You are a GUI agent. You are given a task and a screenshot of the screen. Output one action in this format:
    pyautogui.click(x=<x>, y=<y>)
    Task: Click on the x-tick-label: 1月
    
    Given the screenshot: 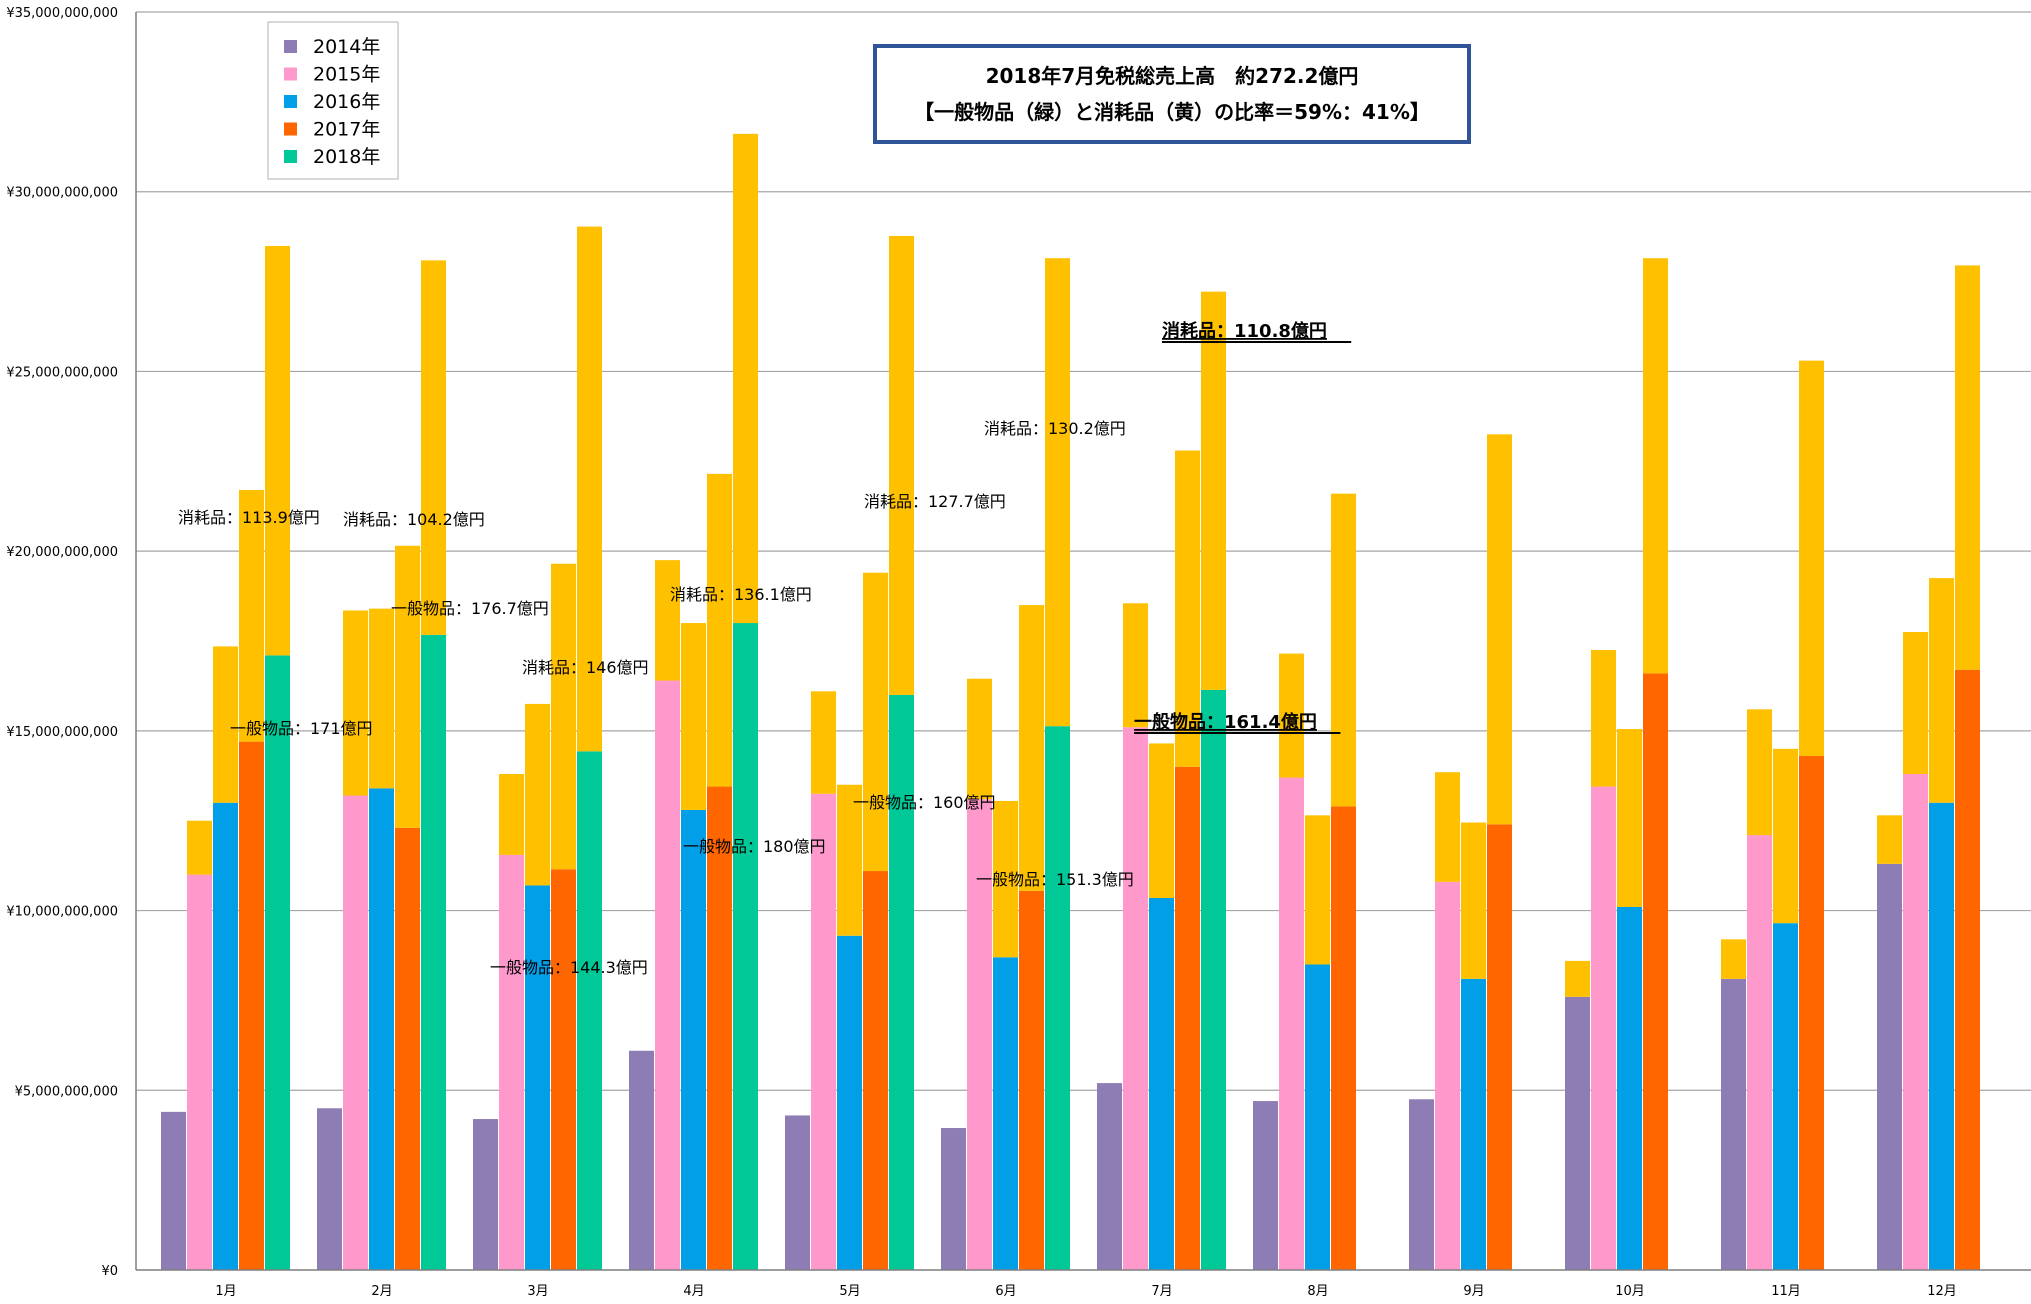 What is the action you would take?
    pyautogui.click(x=225, y=1291)
    